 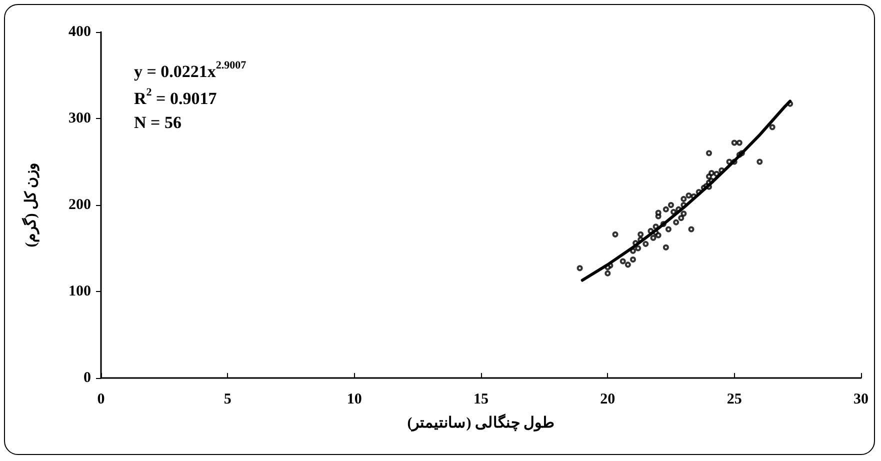 I want to click on x-tick-label: 15, so click(x=481, y=400).